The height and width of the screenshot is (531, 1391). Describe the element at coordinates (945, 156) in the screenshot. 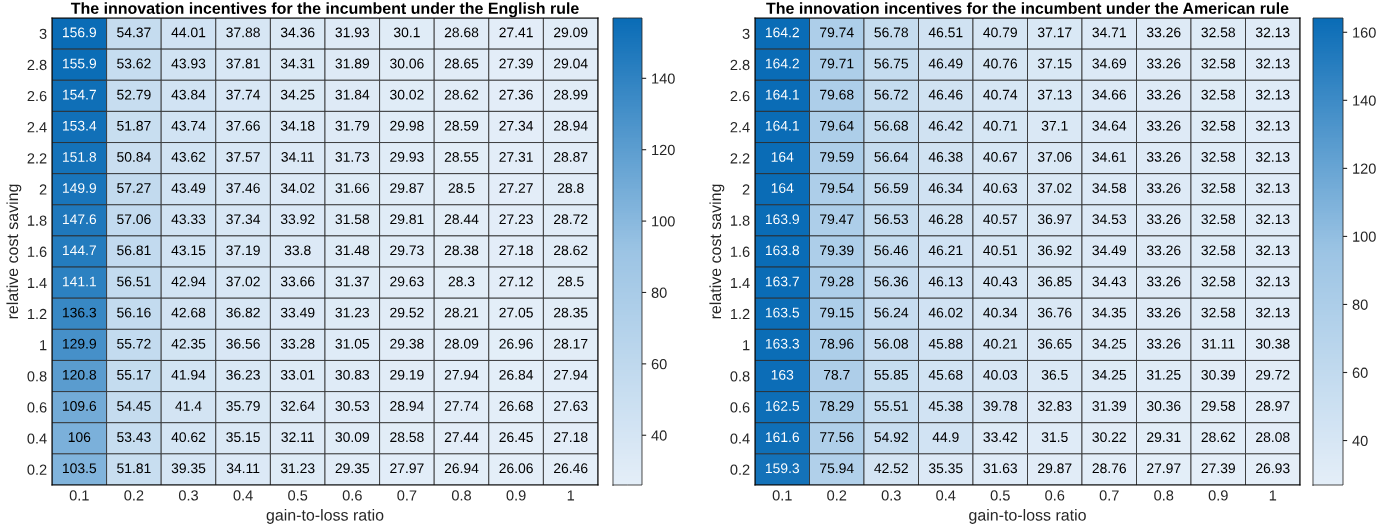

I see `data-label: 46.38` at that location.